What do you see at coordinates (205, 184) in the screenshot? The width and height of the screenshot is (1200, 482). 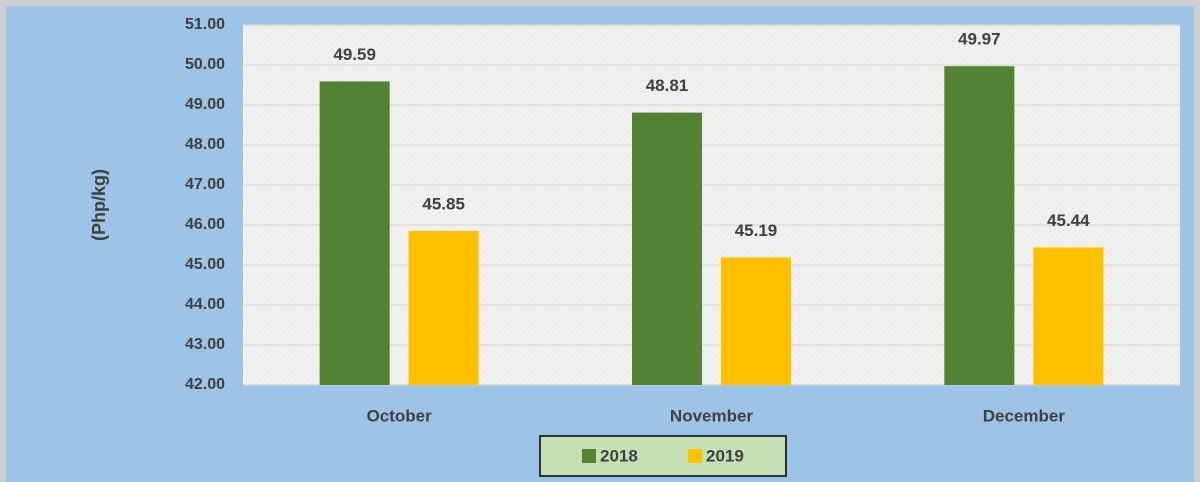 I see `y-tick-label: 47.00` at bounding box center [205, 184].